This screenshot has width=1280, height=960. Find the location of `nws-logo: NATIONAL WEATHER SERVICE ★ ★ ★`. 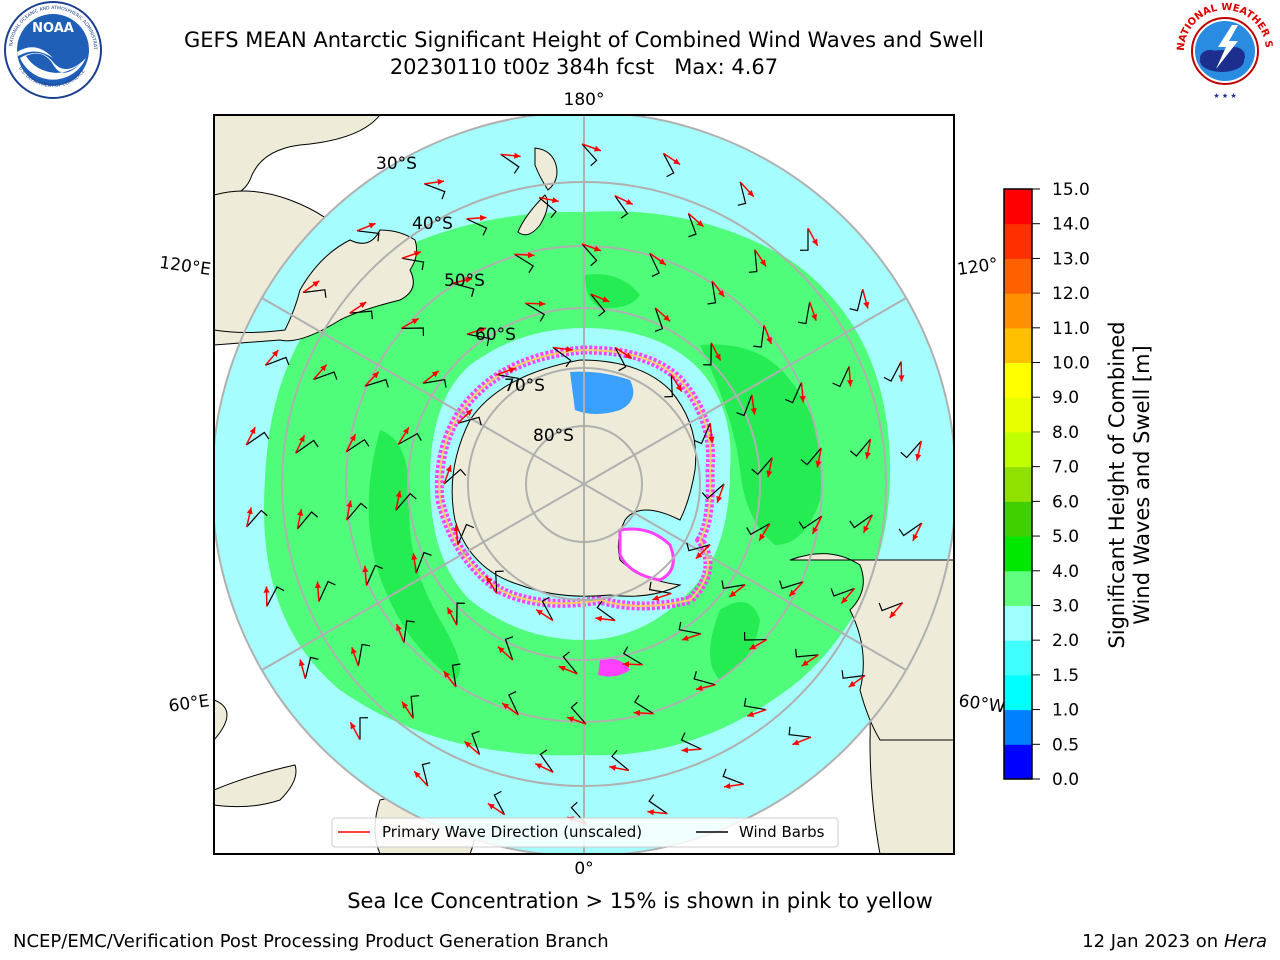

nws-logo: NATIONAL WEATHER SERVICE ★ ★ ★ is located at coordinates (1223, 51).